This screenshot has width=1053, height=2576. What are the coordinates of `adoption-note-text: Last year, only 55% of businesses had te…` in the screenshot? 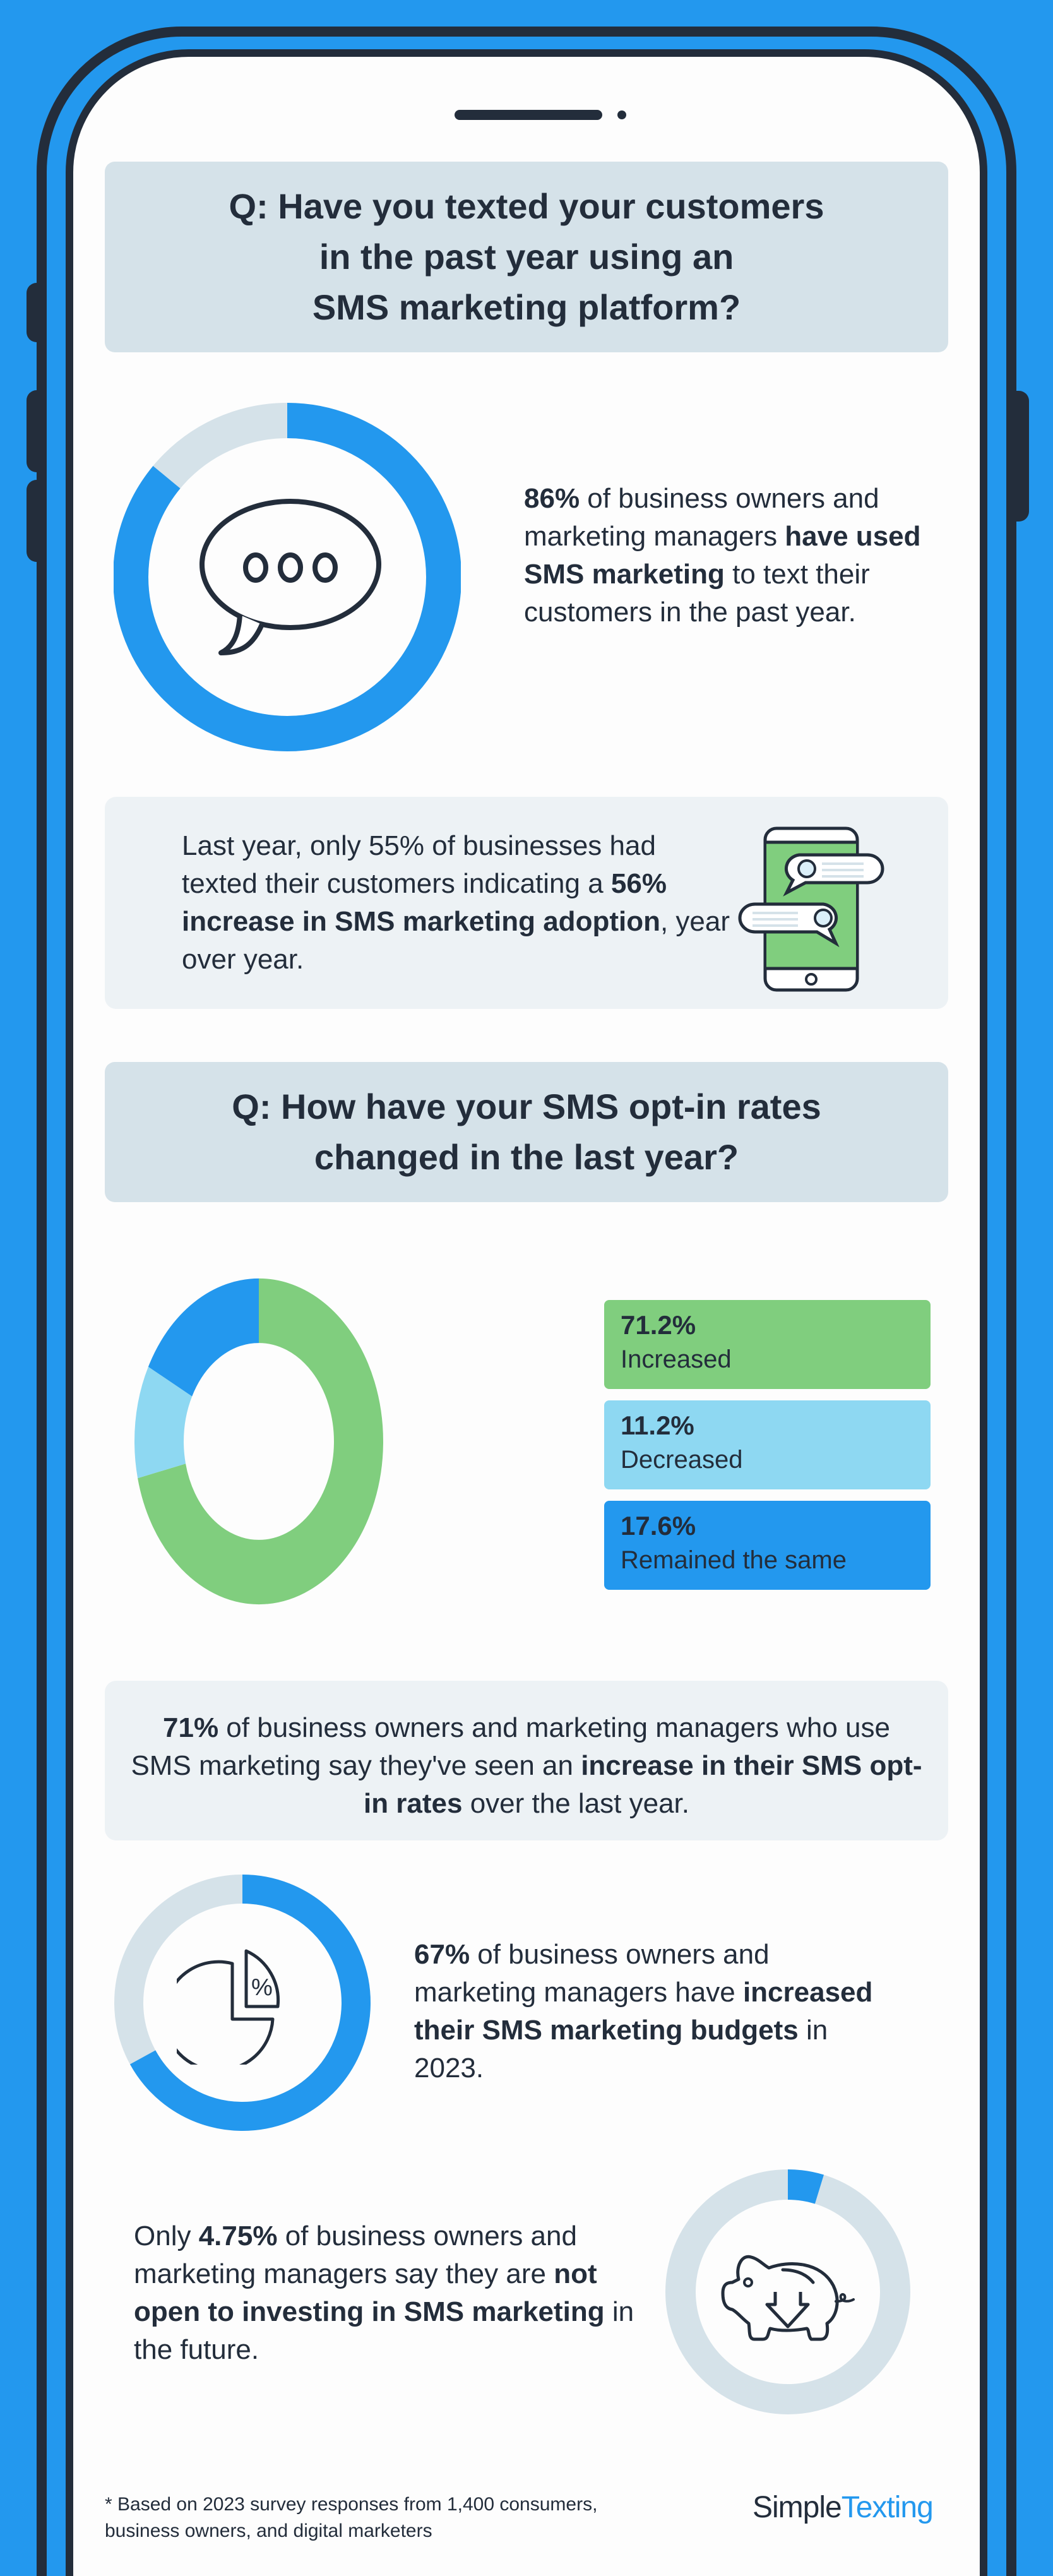 It's located at (456, 902).